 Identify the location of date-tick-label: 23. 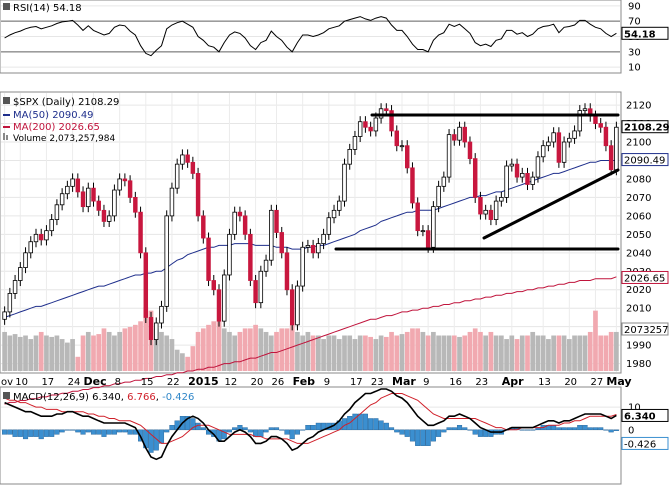
(377, 382).